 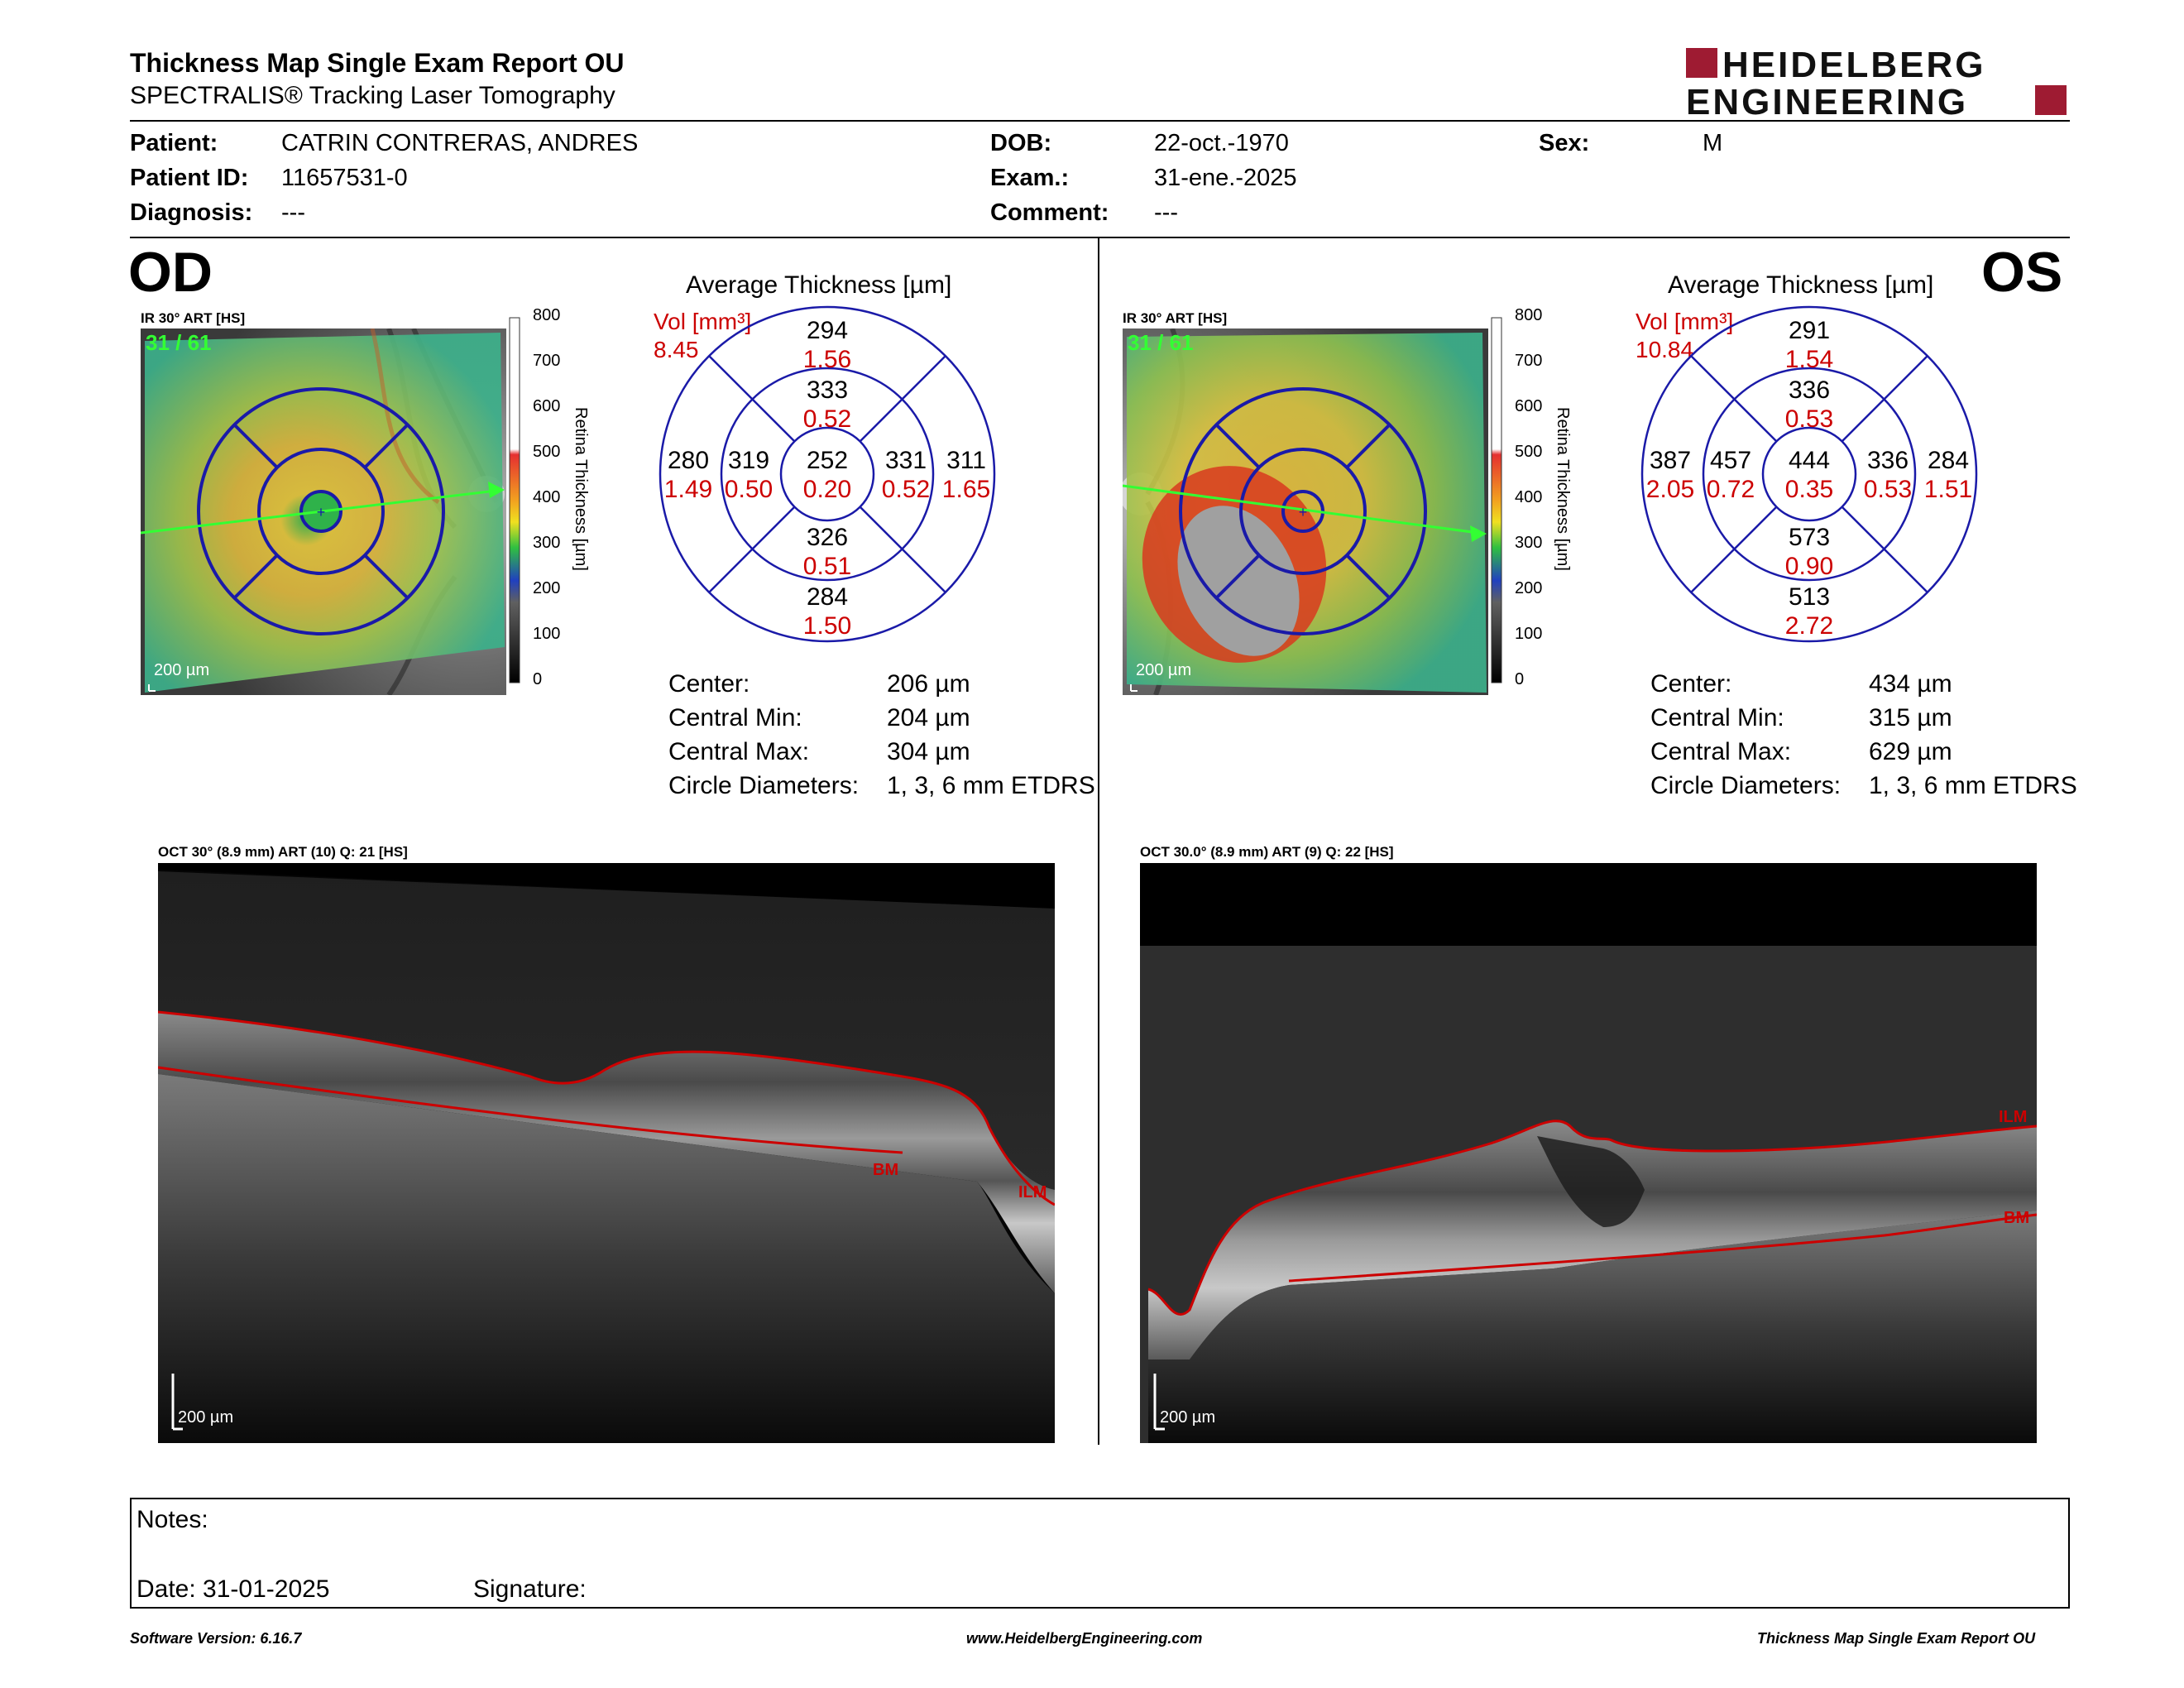 I want to click on notes-date: Date: 31-01-2025, so click(x=233, y=1589).